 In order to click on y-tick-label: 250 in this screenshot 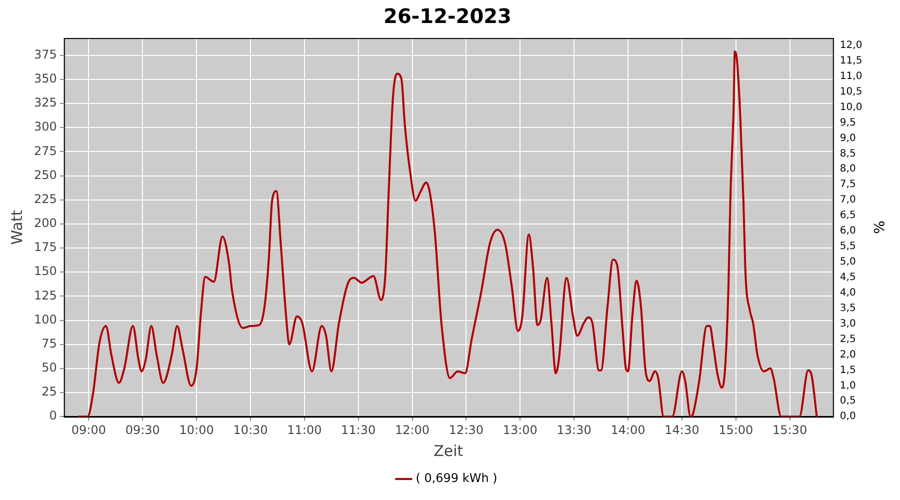, I will do `click(45, 175)`.